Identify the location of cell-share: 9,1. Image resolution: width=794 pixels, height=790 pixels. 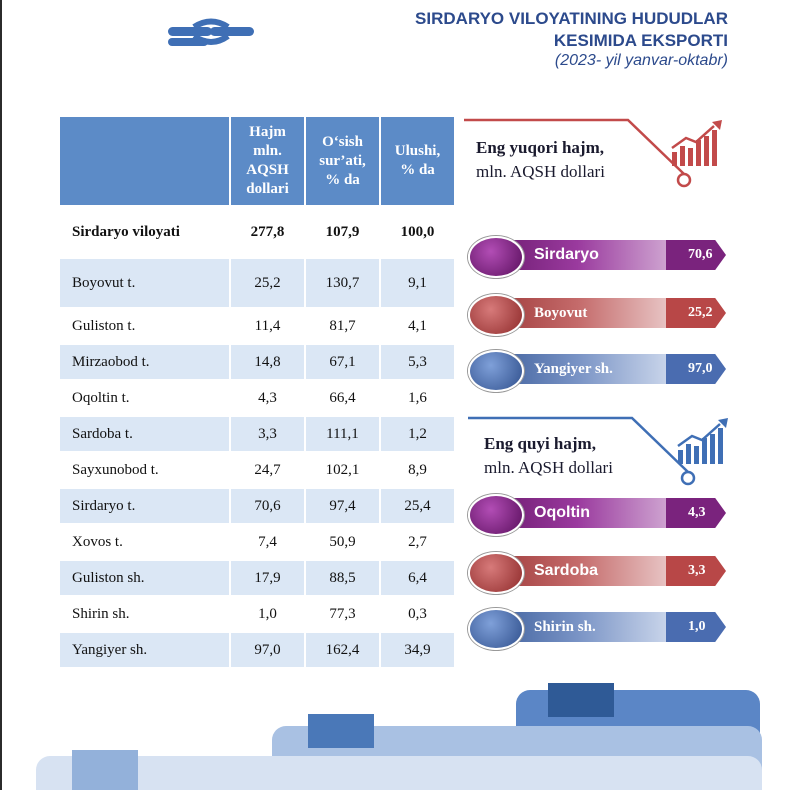
(418, 282).